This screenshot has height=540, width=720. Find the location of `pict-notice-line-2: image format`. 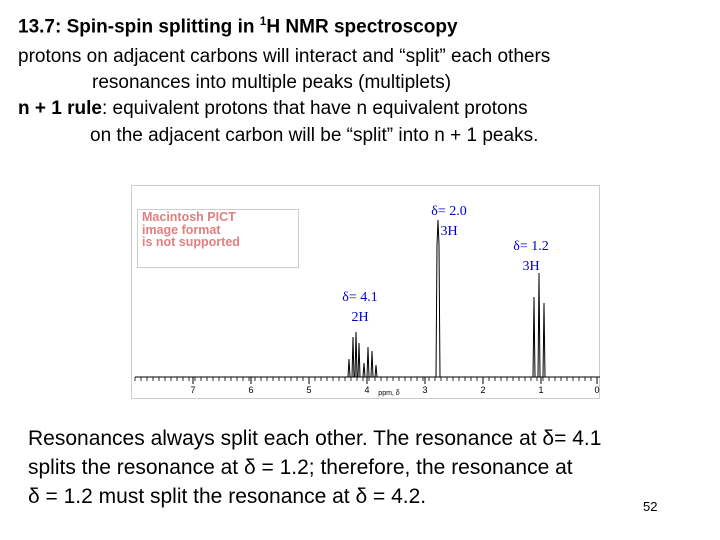

pict-notice-line-2: image format is located at coordinates (181, 229).